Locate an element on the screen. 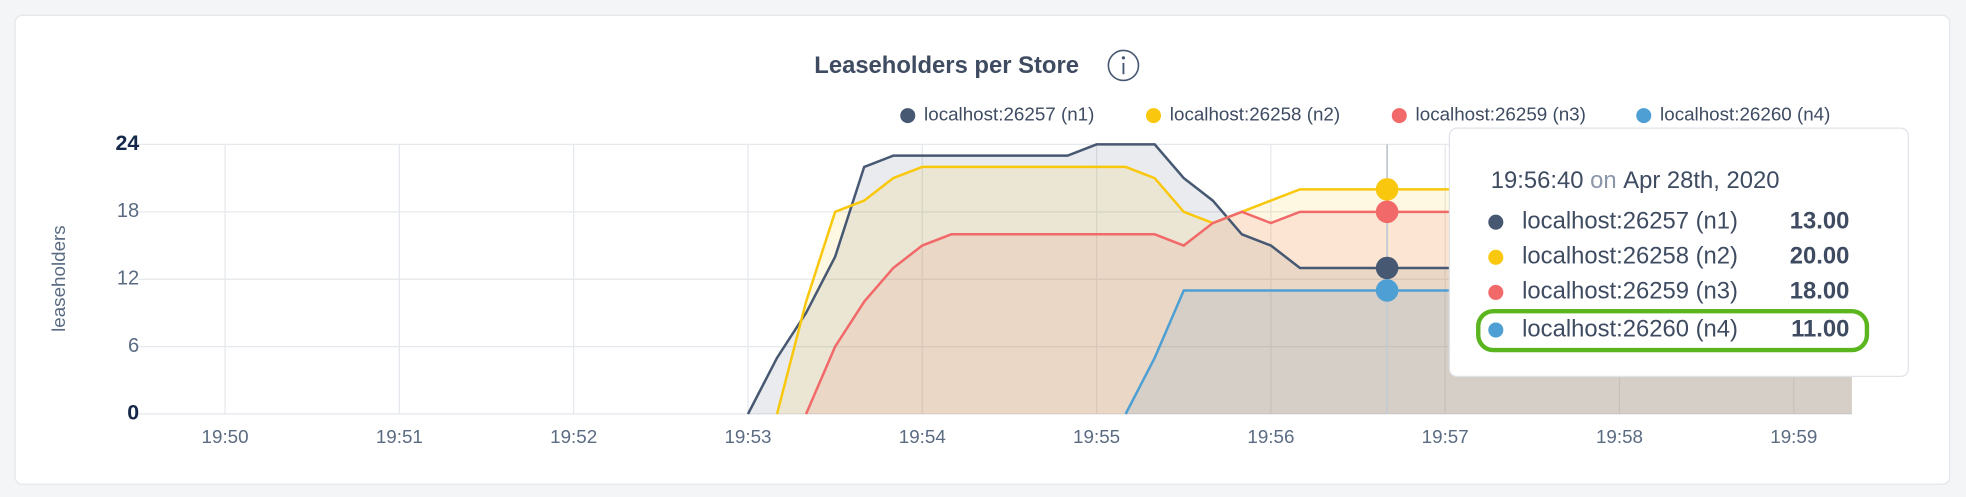 Image resolution: width=1966 pixels, height=497 pixels. tooltip-value: 11.00 is located at coordinates (1820, 328).